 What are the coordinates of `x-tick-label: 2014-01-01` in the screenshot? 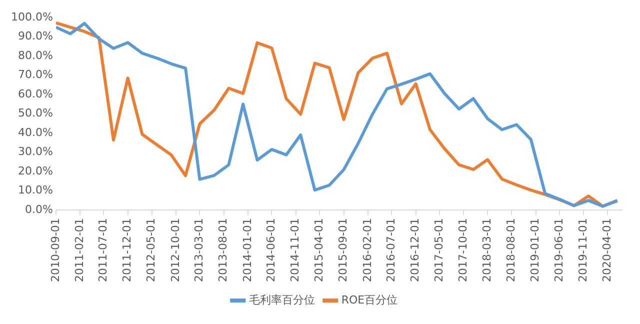 It's located at (247, 250).